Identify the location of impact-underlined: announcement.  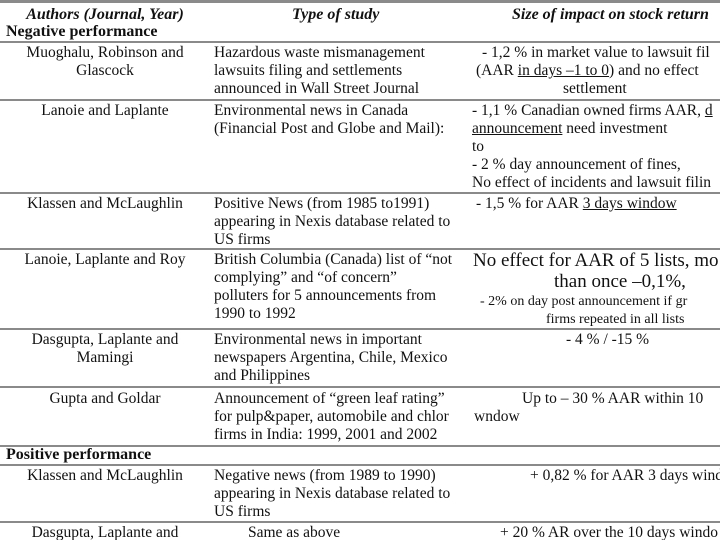
(517, 128).